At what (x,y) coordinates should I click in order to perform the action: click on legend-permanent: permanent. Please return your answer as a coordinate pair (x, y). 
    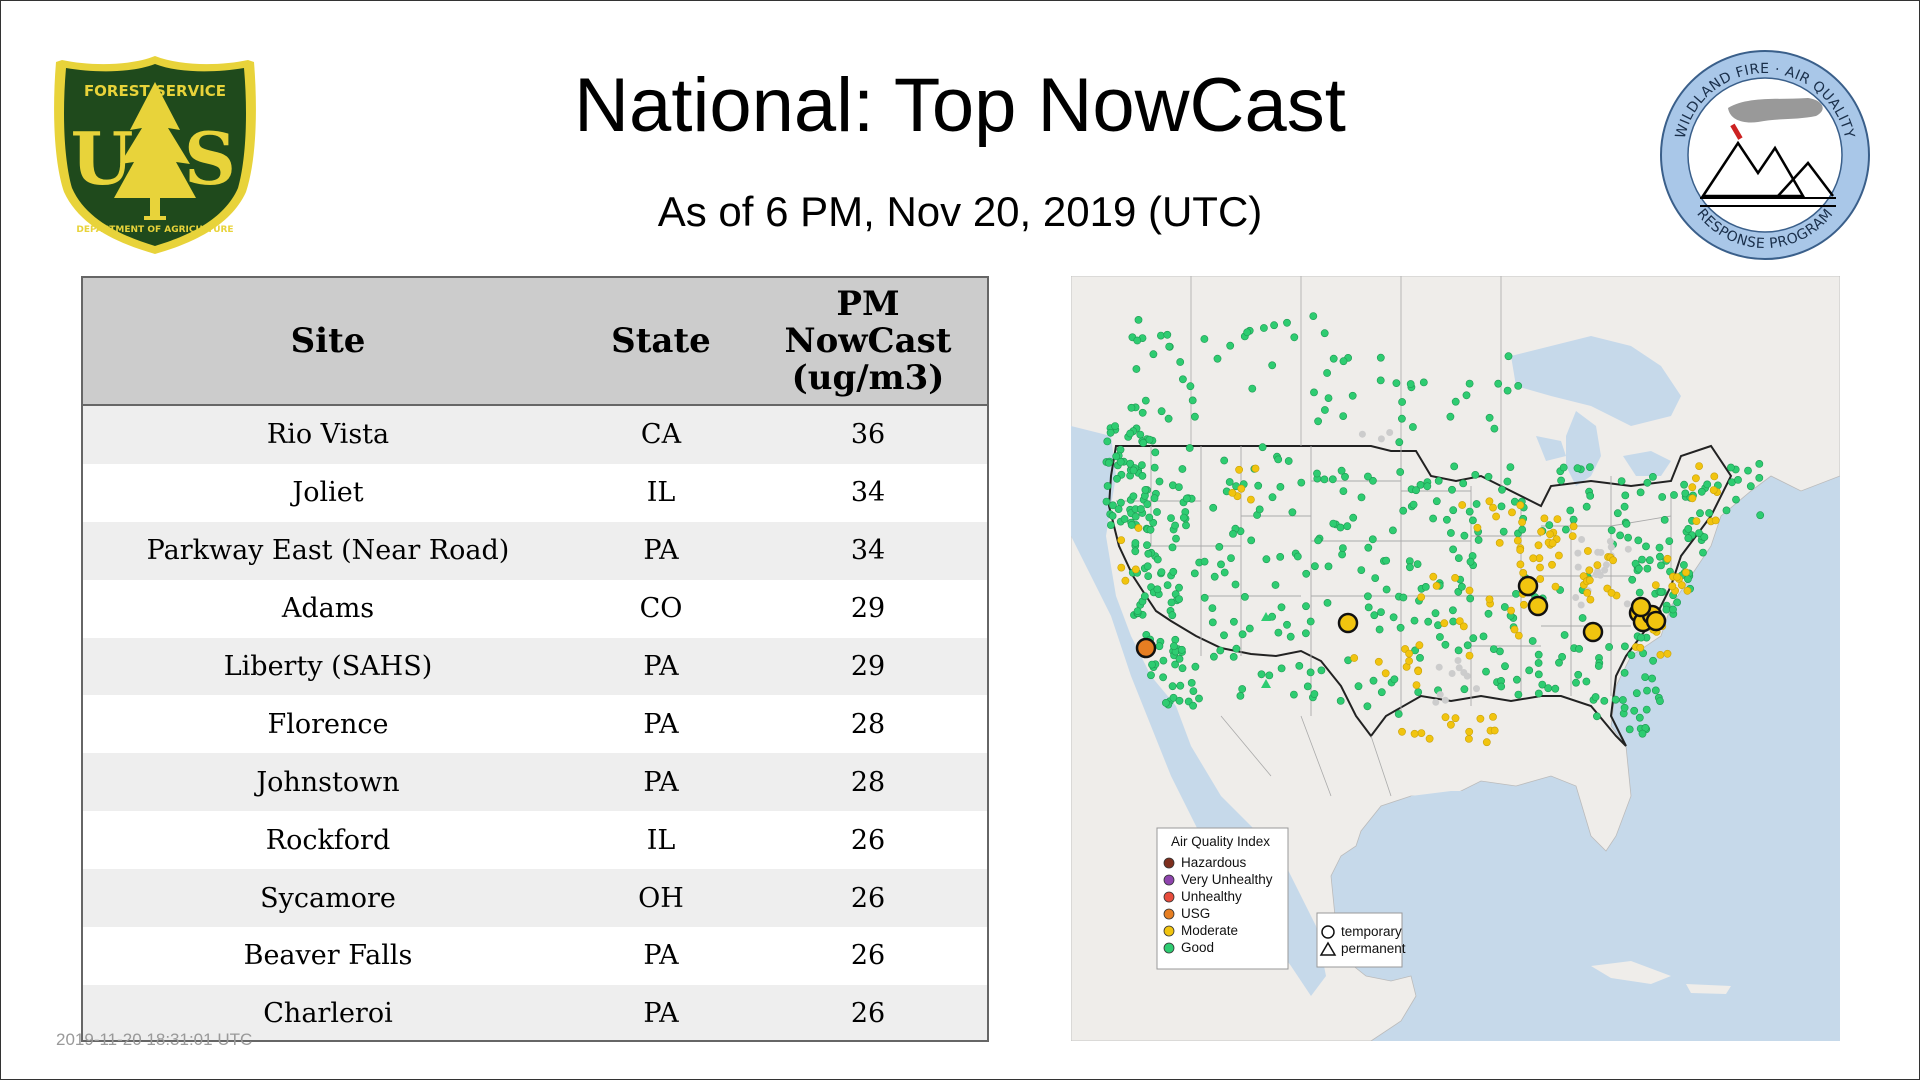
    Looking at the image, I should click on (1373, 948).